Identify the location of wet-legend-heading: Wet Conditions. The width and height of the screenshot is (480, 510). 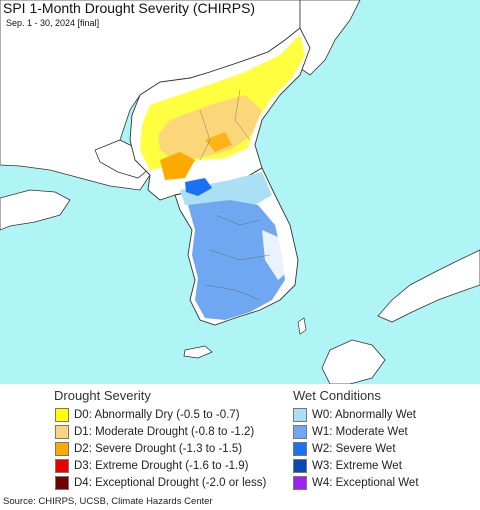
(337, 395).